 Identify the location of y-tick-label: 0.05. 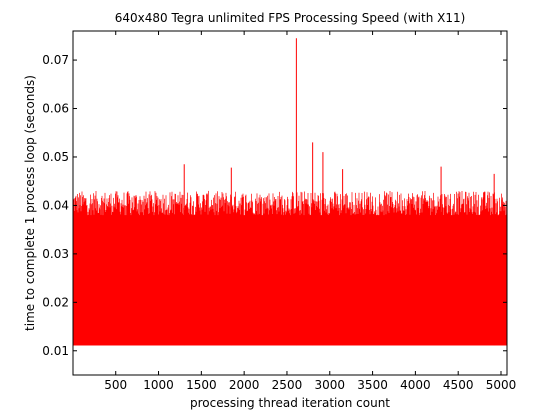
(55, 157).